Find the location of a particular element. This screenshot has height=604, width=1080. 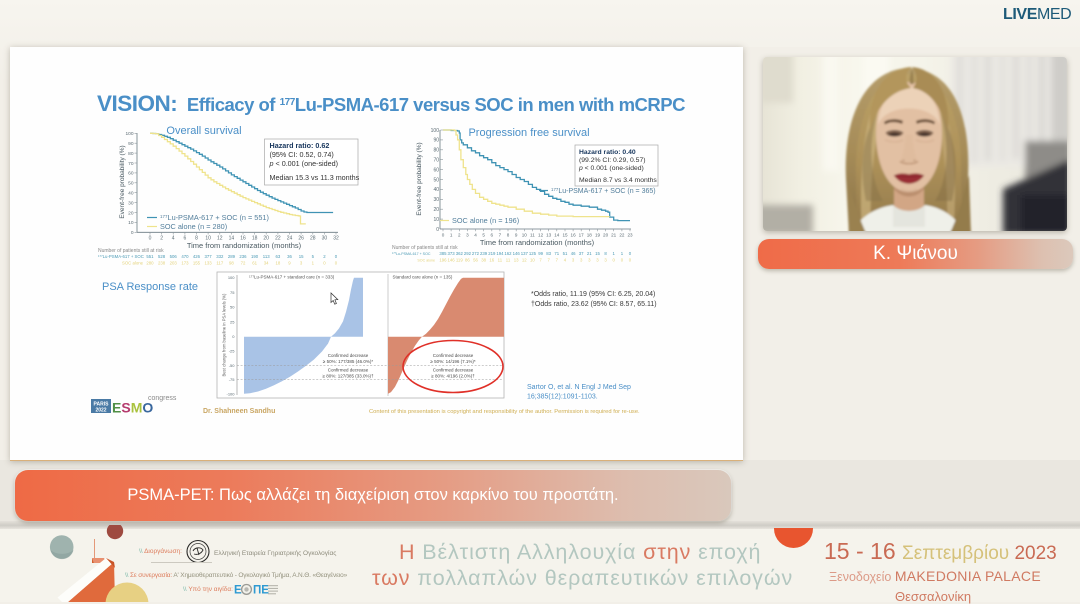

svg-text: 236 is located at coordinates (243, 256).